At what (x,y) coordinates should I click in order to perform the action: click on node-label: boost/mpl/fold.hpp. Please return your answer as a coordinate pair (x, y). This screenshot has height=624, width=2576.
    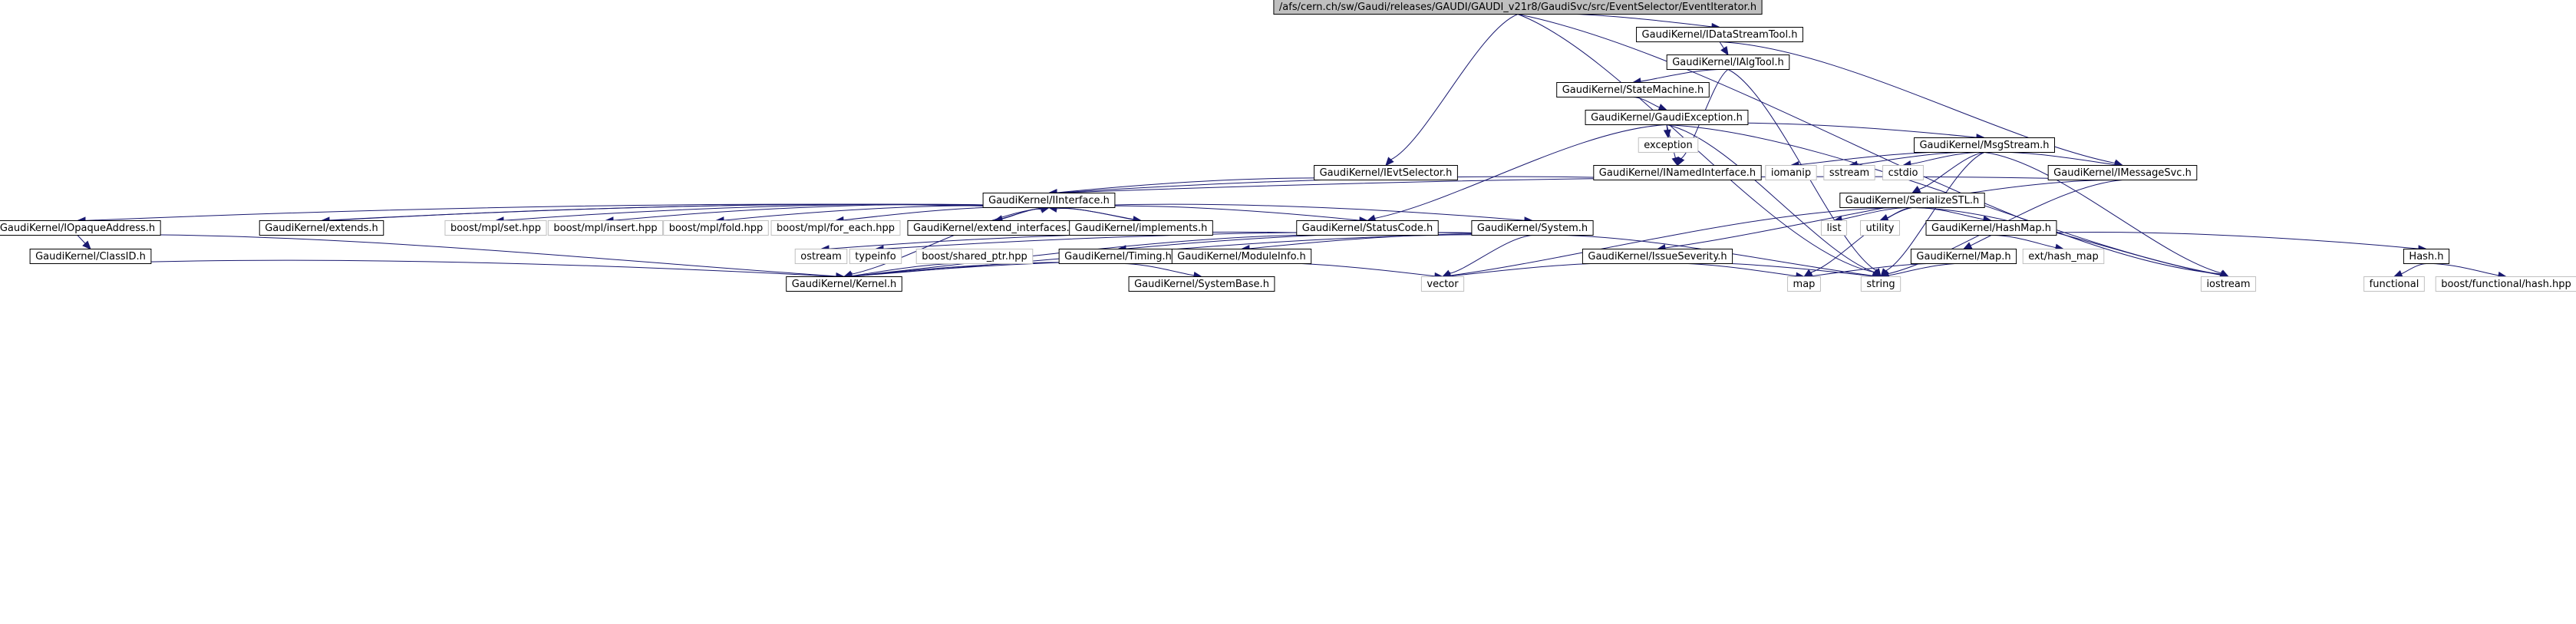
    Looking at the image, I should click on (716, 229).